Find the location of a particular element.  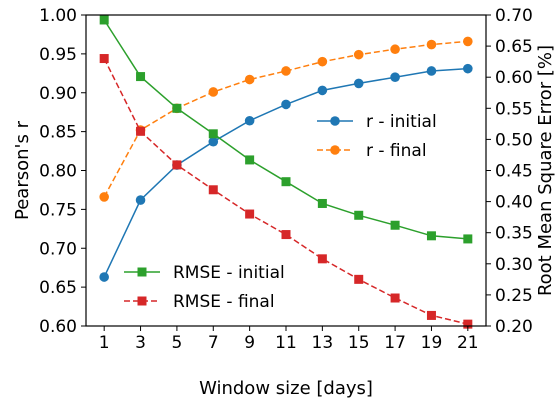

right-y-tick-label: 0.35 is located at coordinates (514, 234).